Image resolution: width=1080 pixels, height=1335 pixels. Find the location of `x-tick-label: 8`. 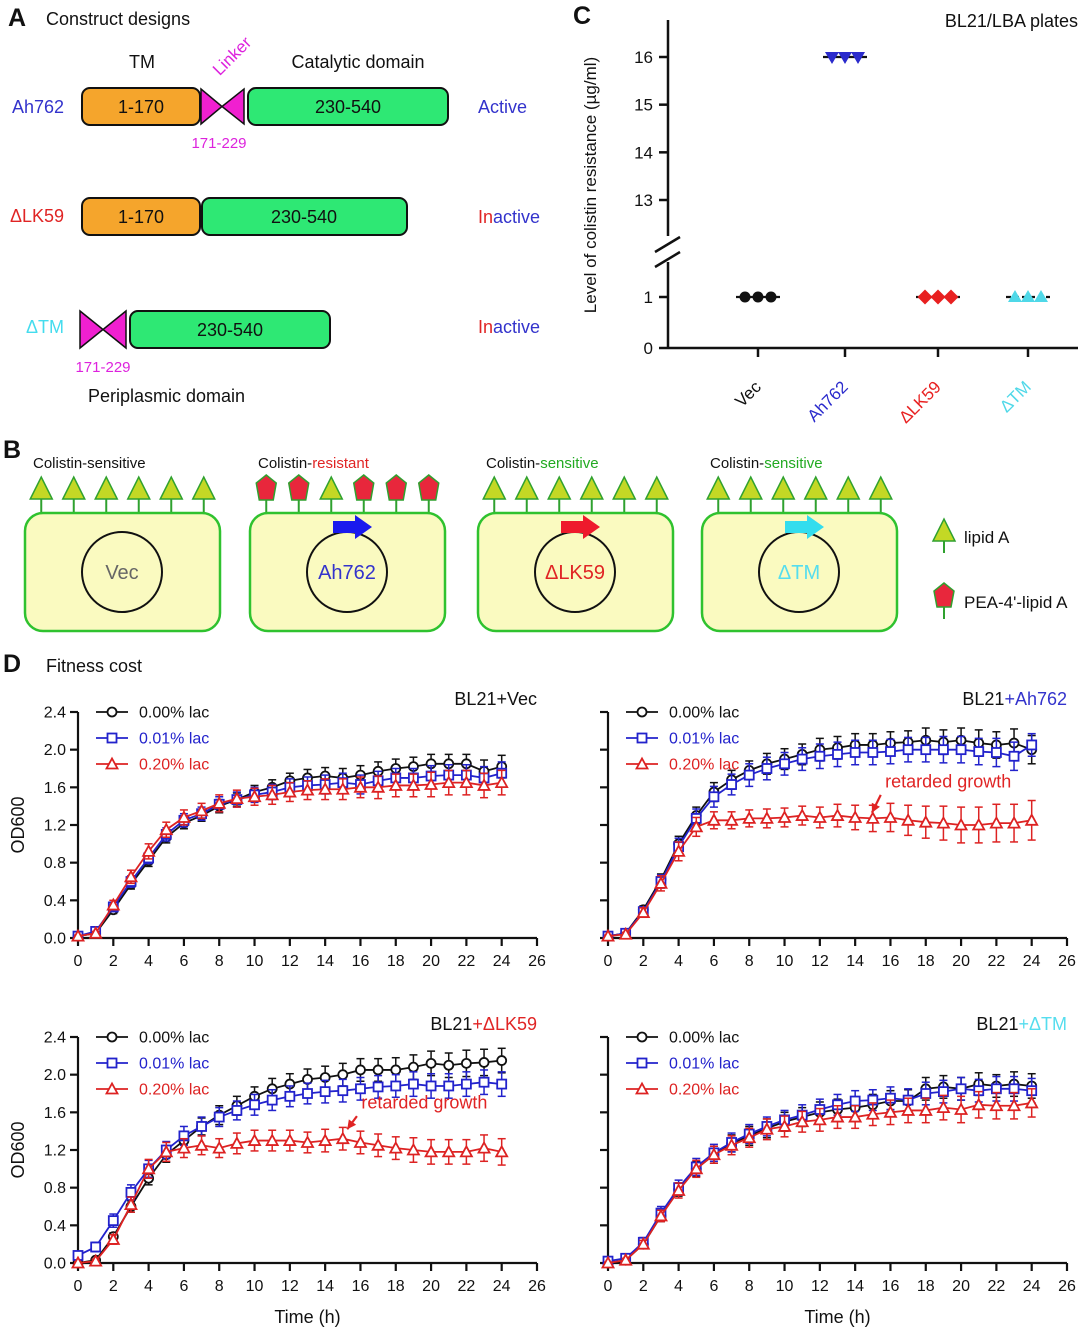

x-tick-label: 8 is located at coordinates (749, 1286).